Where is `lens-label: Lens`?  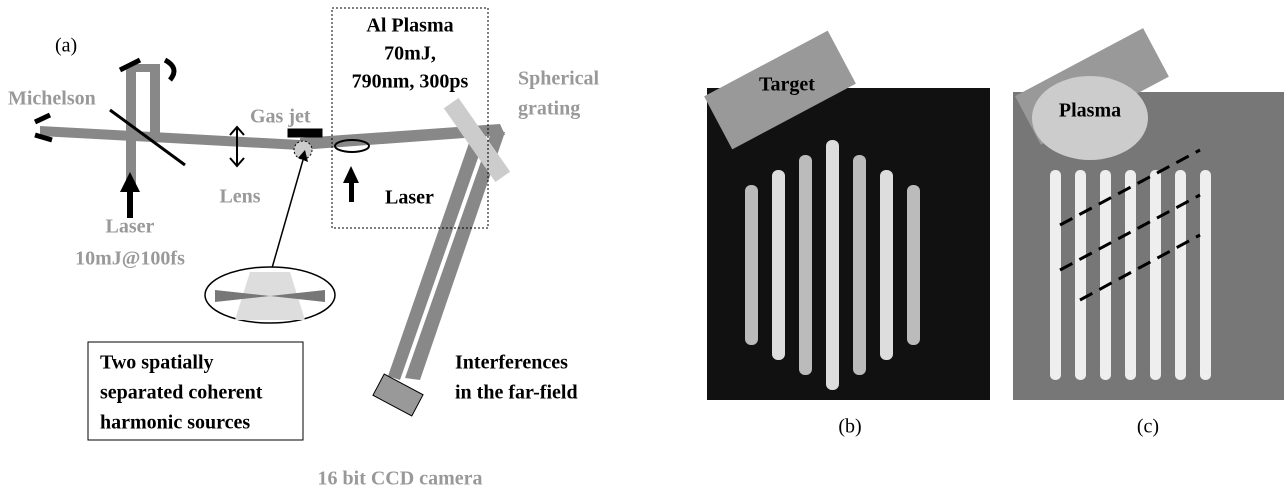
lens-label: Lens is located at coordinates (239, 197).